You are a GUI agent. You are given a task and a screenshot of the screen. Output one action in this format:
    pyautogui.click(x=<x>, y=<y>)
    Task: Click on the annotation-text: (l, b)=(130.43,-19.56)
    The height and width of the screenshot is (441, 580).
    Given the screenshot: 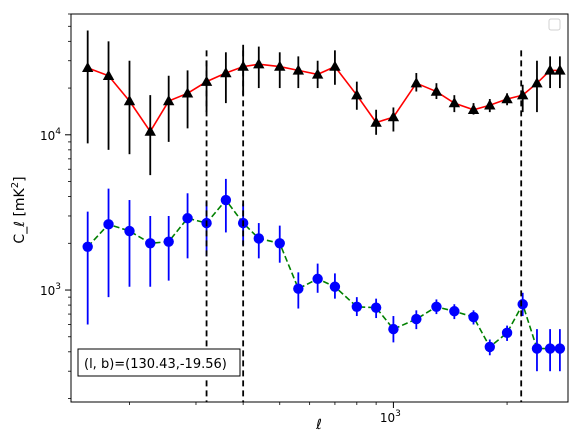 What is the action you would take?
    pyautogui.click(x=155, y=364)
    